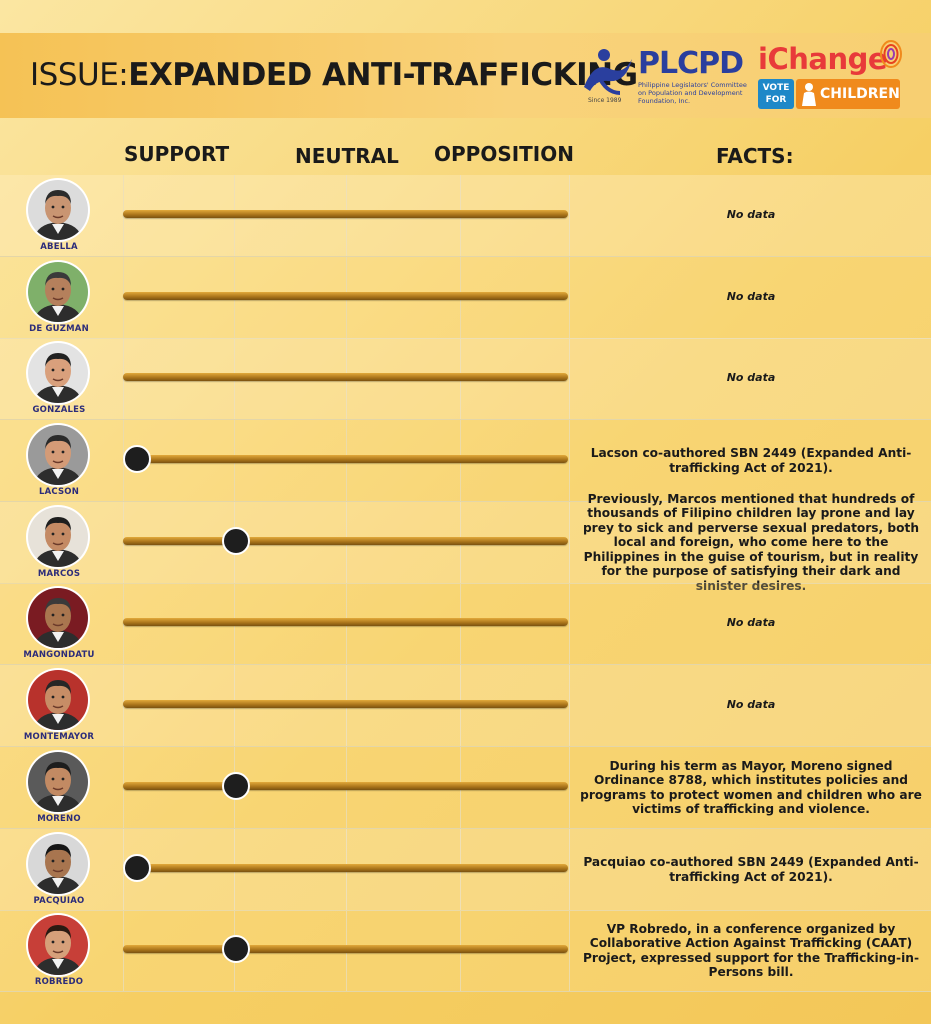  What do you see at coordinates (891, 54) in the screenshot?
I see `fingerprint-icon` at bounding box center [891, 54].